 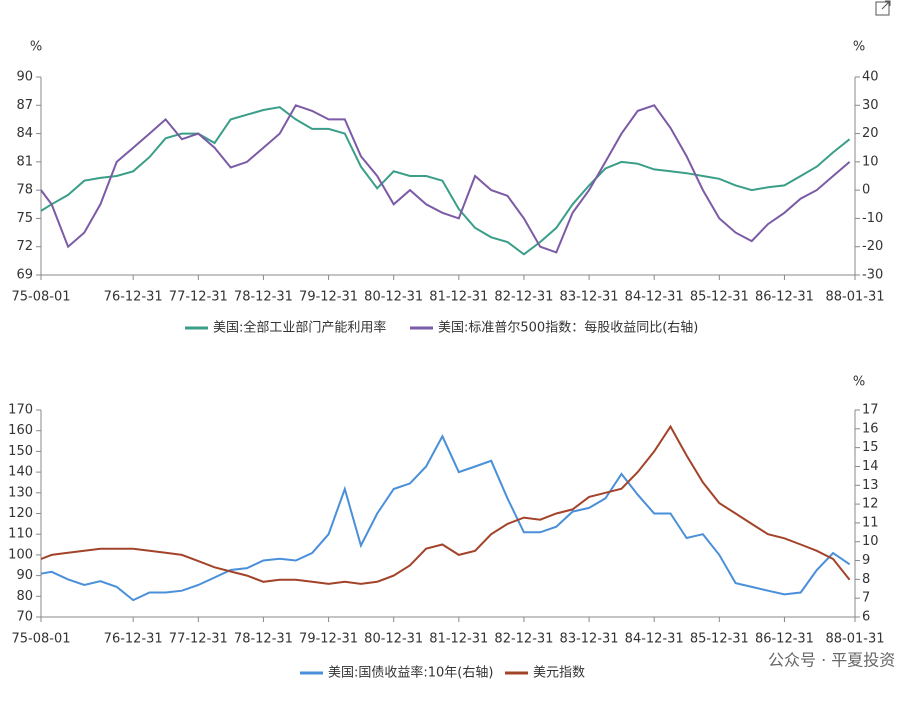 I want to click on y-tick-label: 100, so click(x=20, y=554).